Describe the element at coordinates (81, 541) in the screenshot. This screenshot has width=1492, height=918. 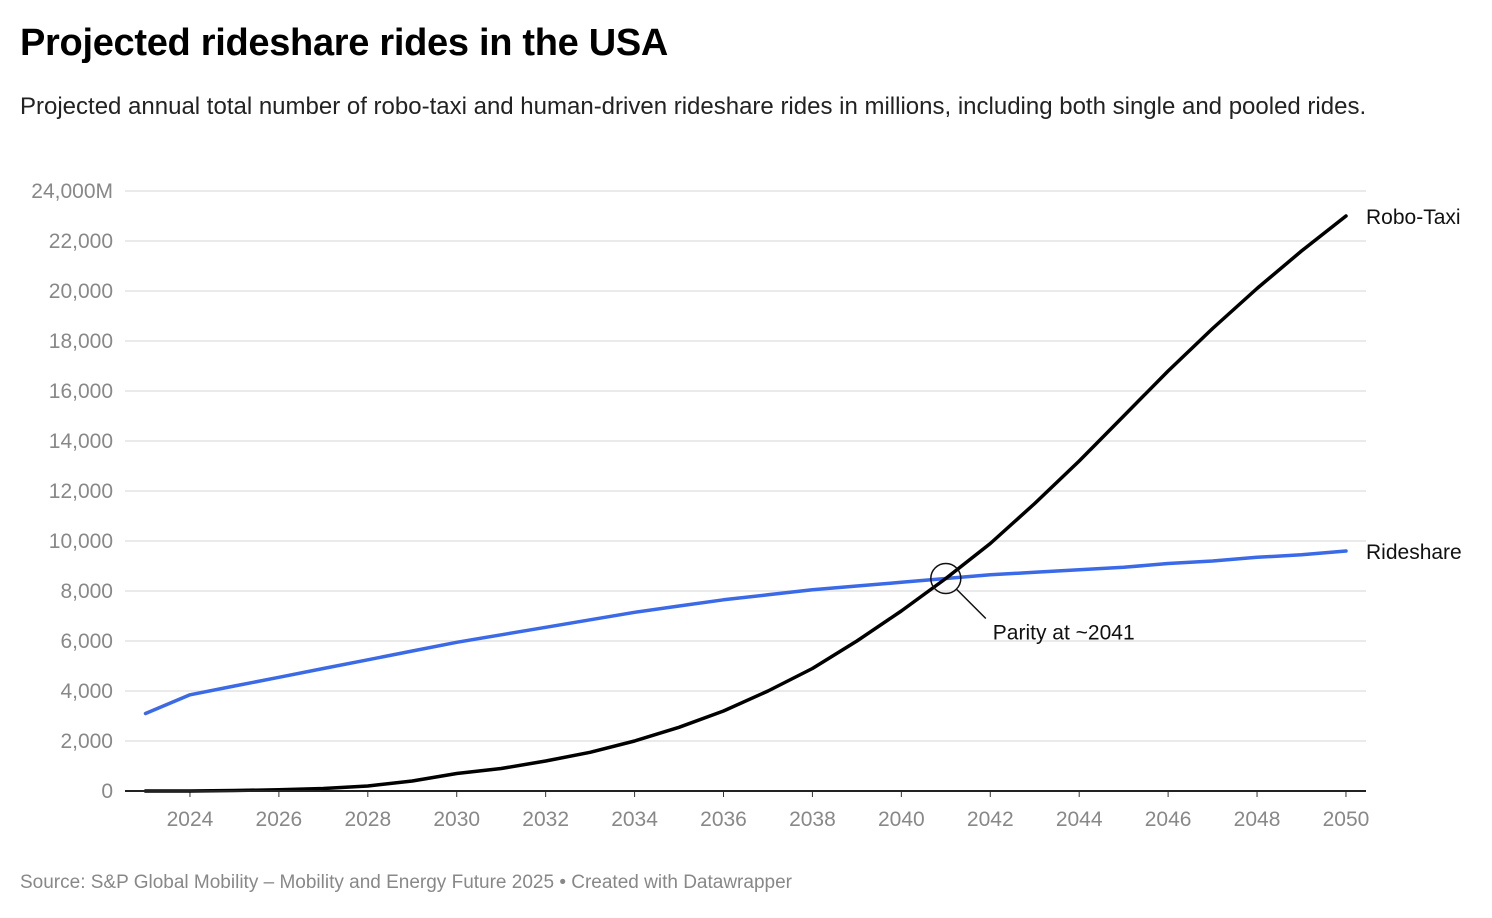
I see `y-tick-label: 10,000` at that location.